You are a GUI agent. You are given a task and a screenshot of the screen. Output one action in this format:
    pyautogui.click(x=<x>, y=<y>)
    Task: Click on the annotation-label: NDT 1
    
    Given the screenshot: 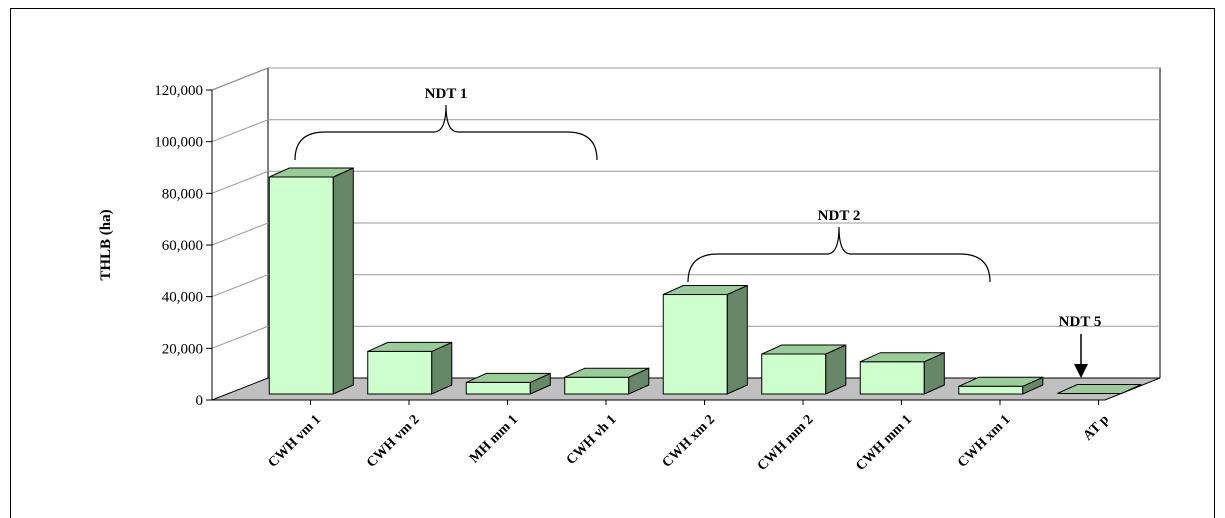 What is the action you would take?
    pyautogui.click(x=446, y=94)
    